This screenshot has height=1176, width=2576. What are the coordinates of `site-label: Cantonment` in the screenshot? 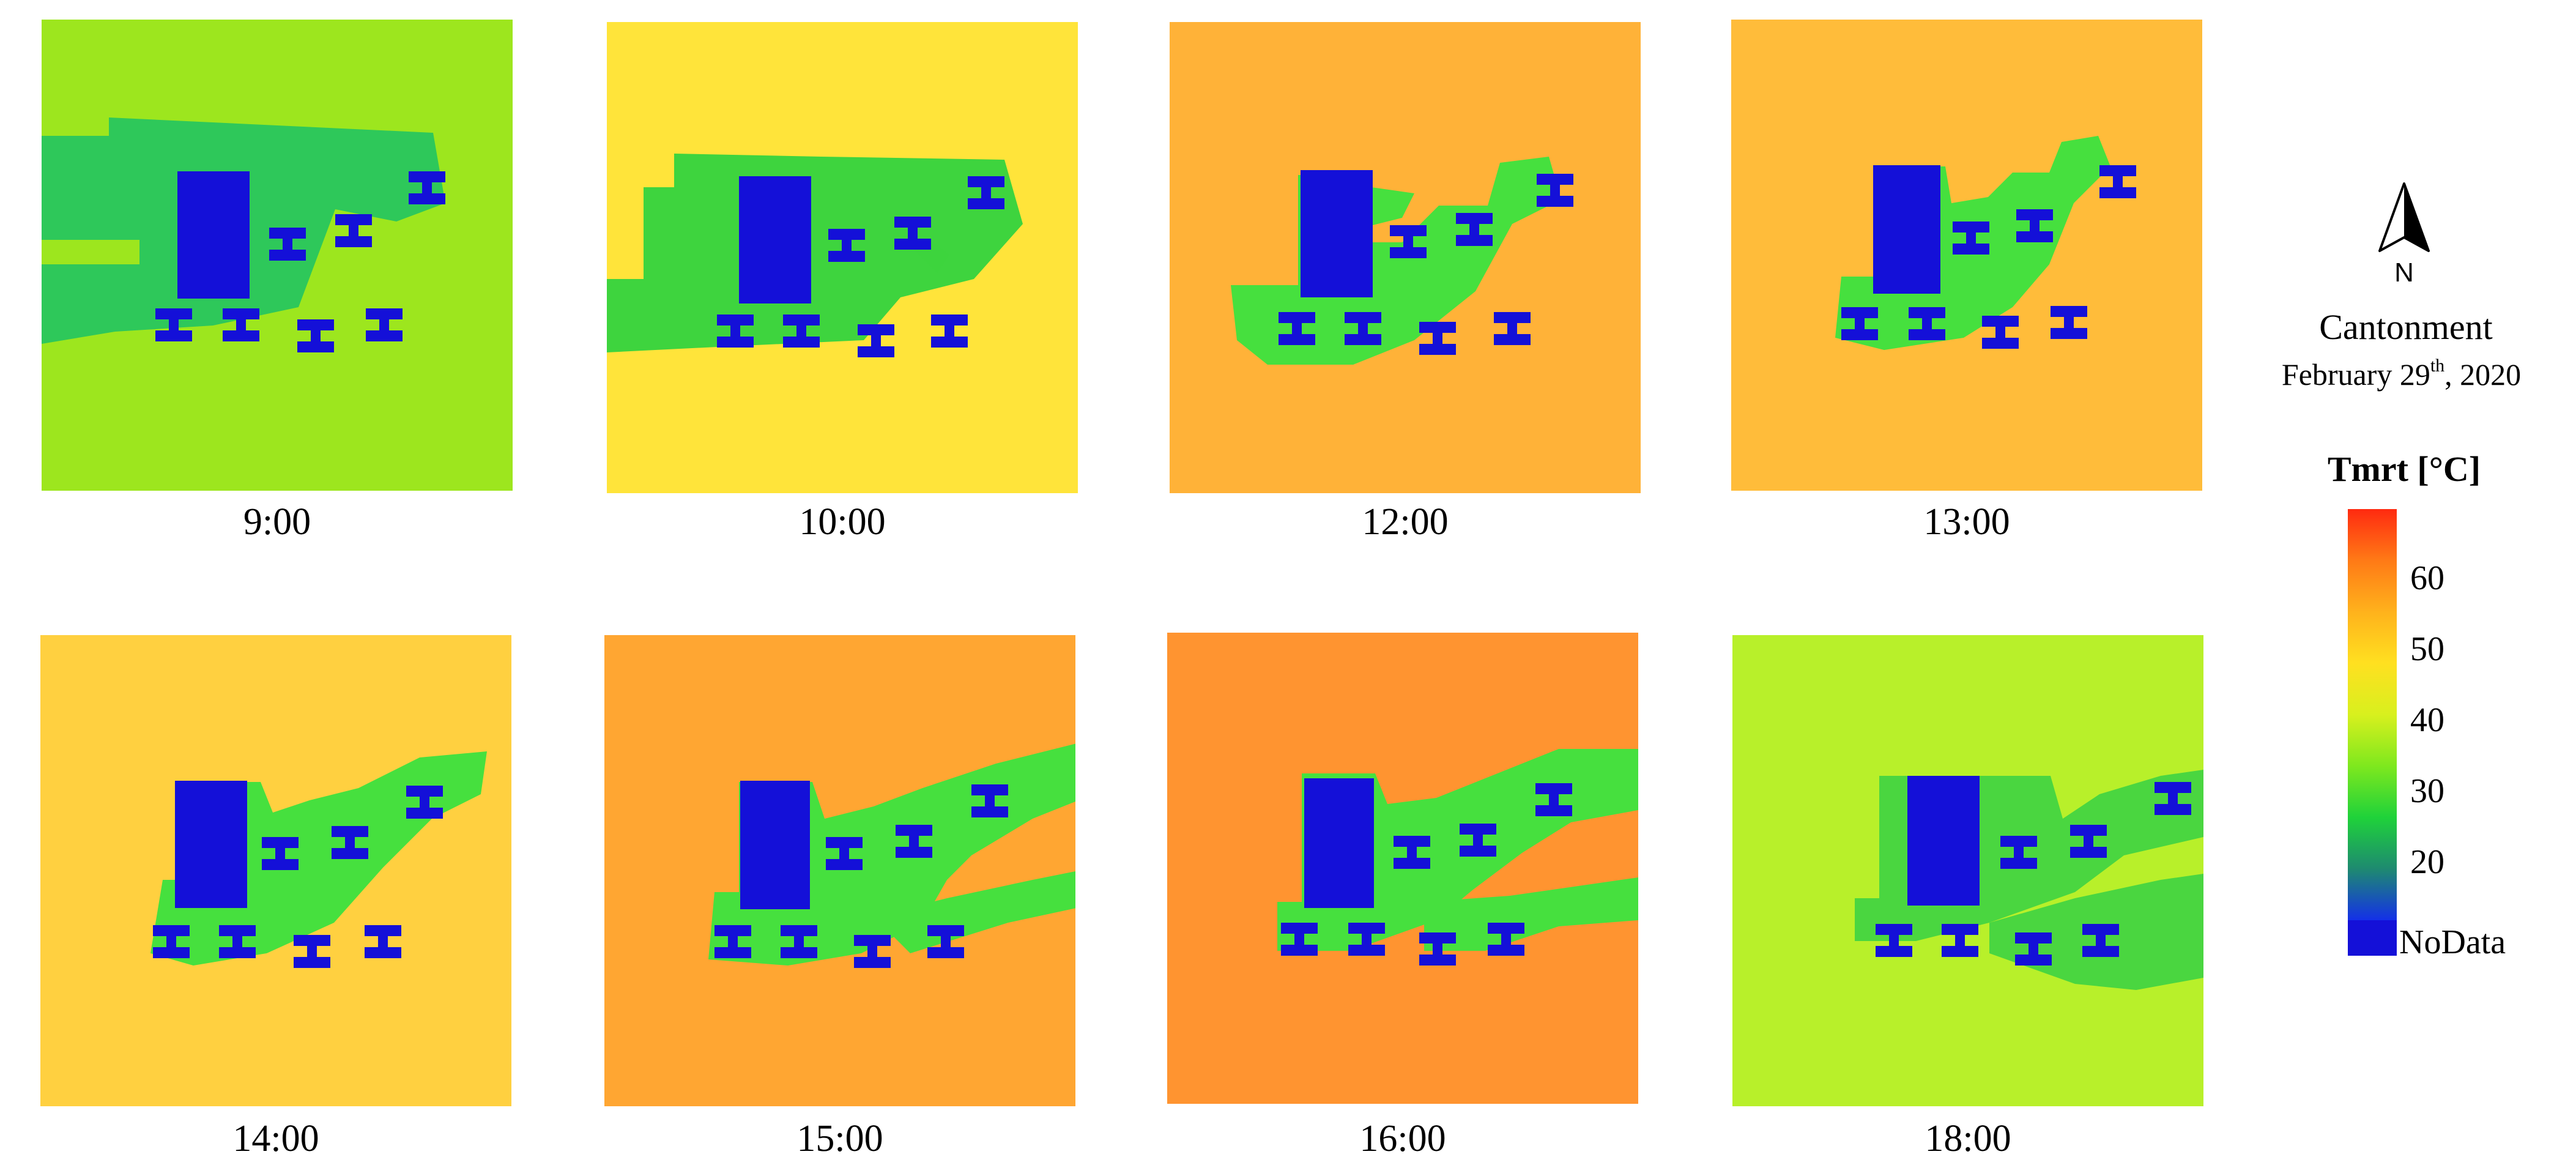 It's located at (2406, 327).